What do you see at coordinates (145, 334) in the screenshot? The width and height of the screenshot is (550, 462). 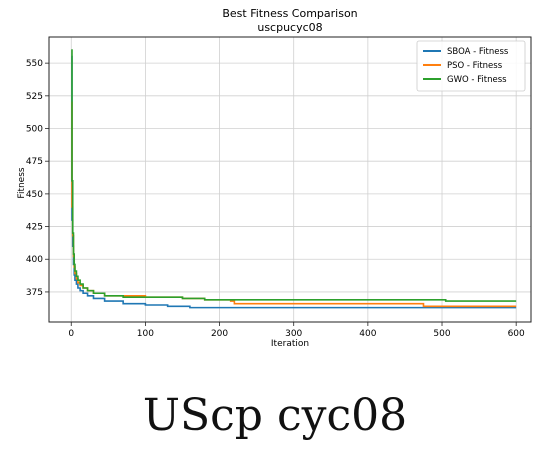 I see `x-tick-label: 100` at bounding box center [145, 334].